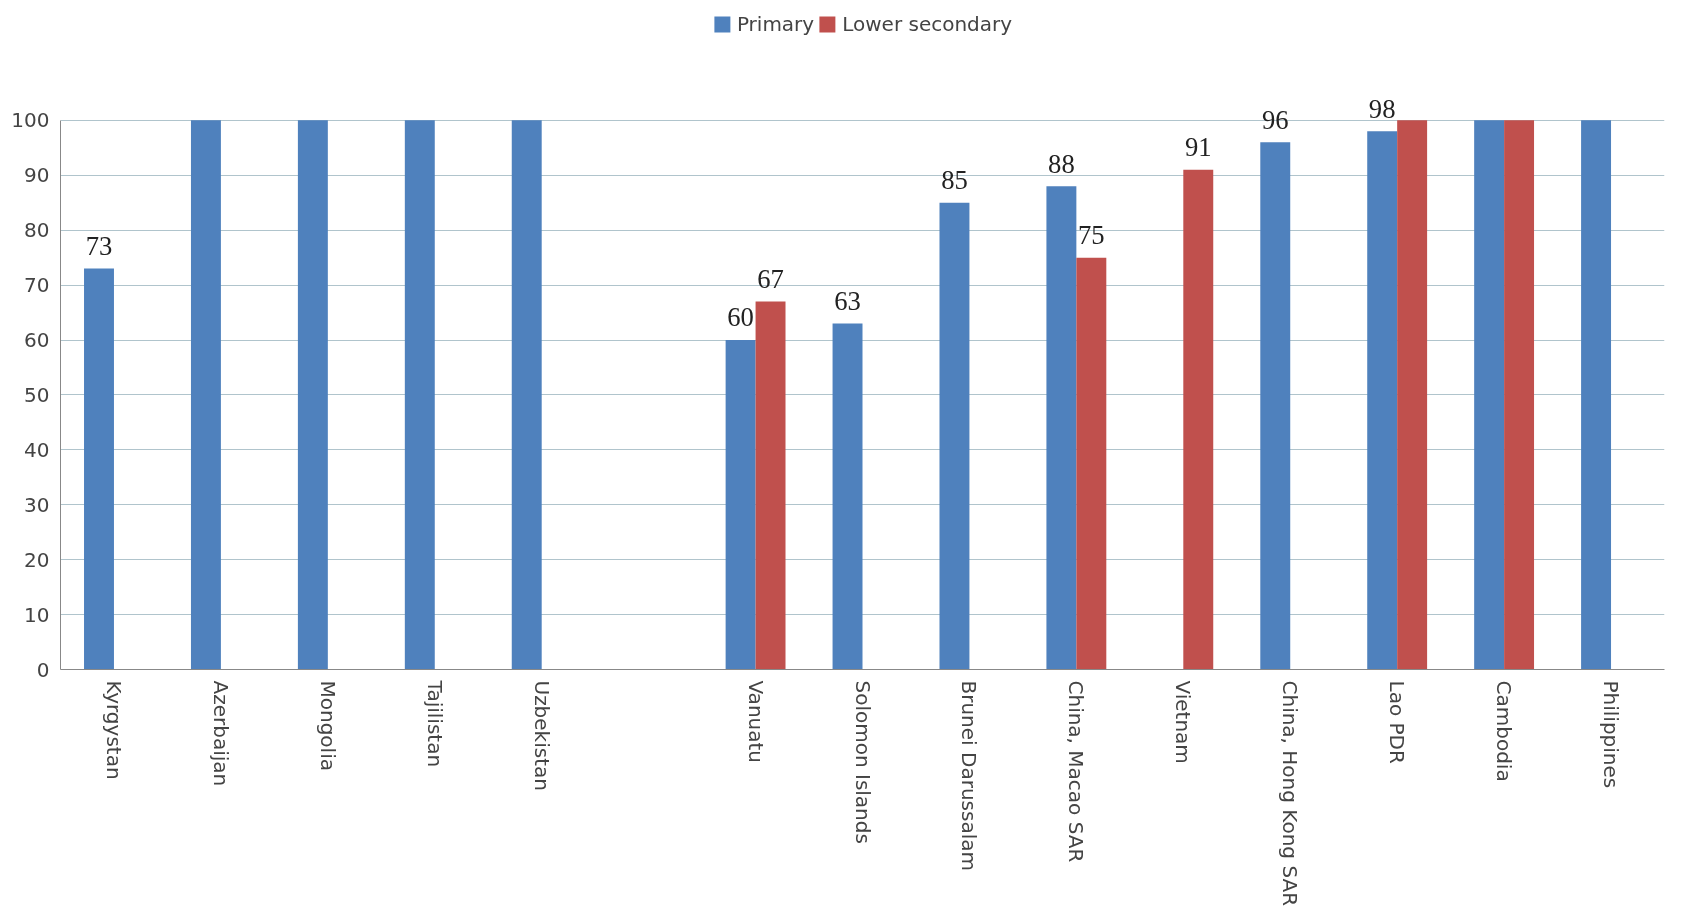  I want to click on x-tick-label: Mongolia, so click(327, 725).